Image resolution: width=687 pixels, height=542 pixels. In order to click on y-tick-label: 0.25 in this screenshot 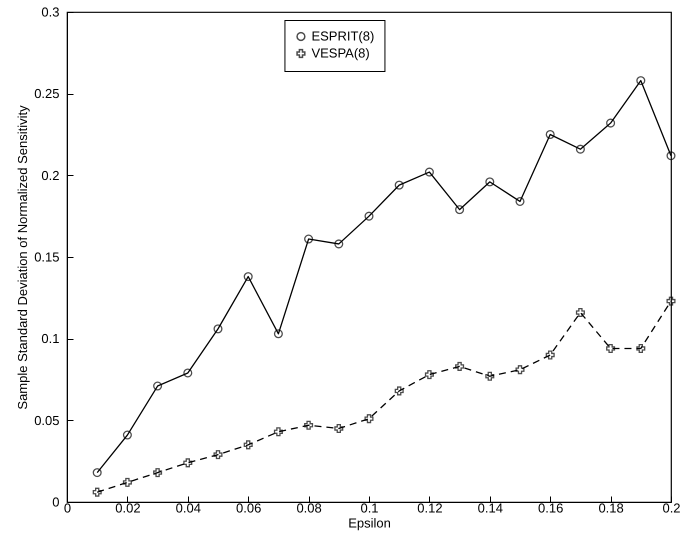, I will do `click(47, 94)`.